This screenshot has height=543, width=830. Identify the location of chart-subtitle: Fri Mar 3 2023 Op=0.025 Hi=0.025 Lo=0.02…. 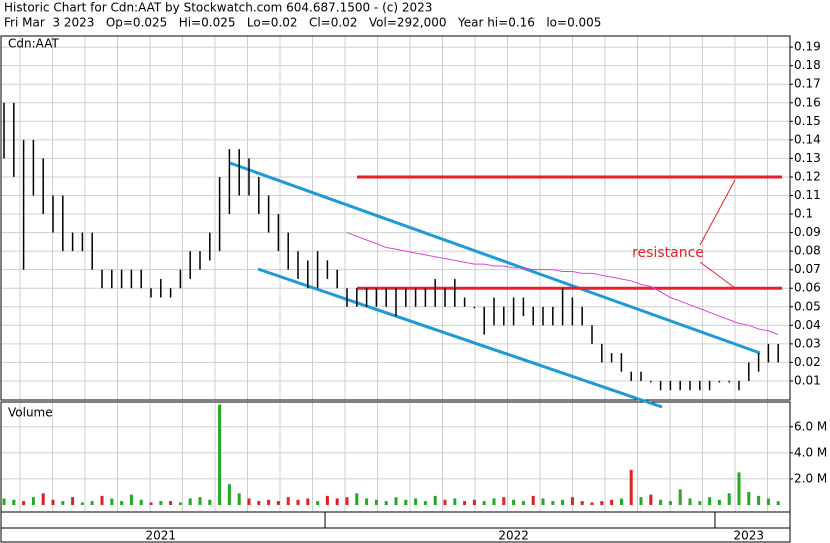
(302, 23).